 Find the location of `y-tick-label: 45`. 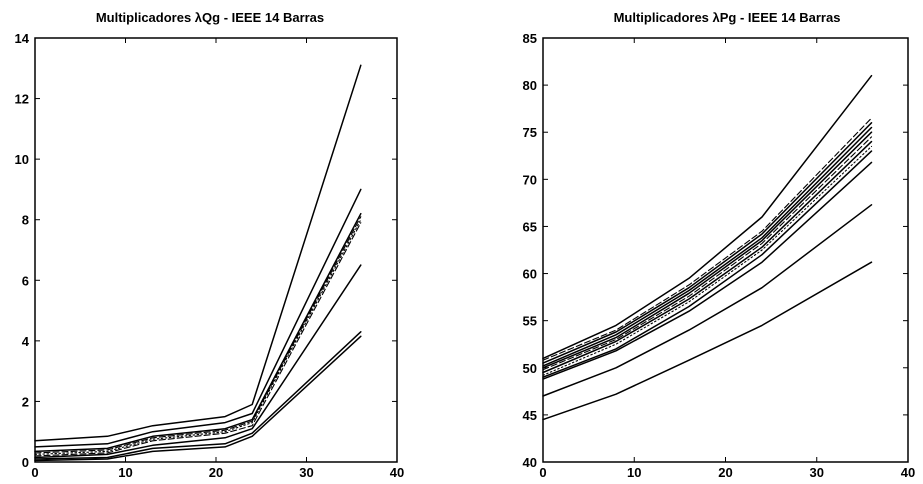

y-tick-label: 45 is located at coordinates (530, 415).